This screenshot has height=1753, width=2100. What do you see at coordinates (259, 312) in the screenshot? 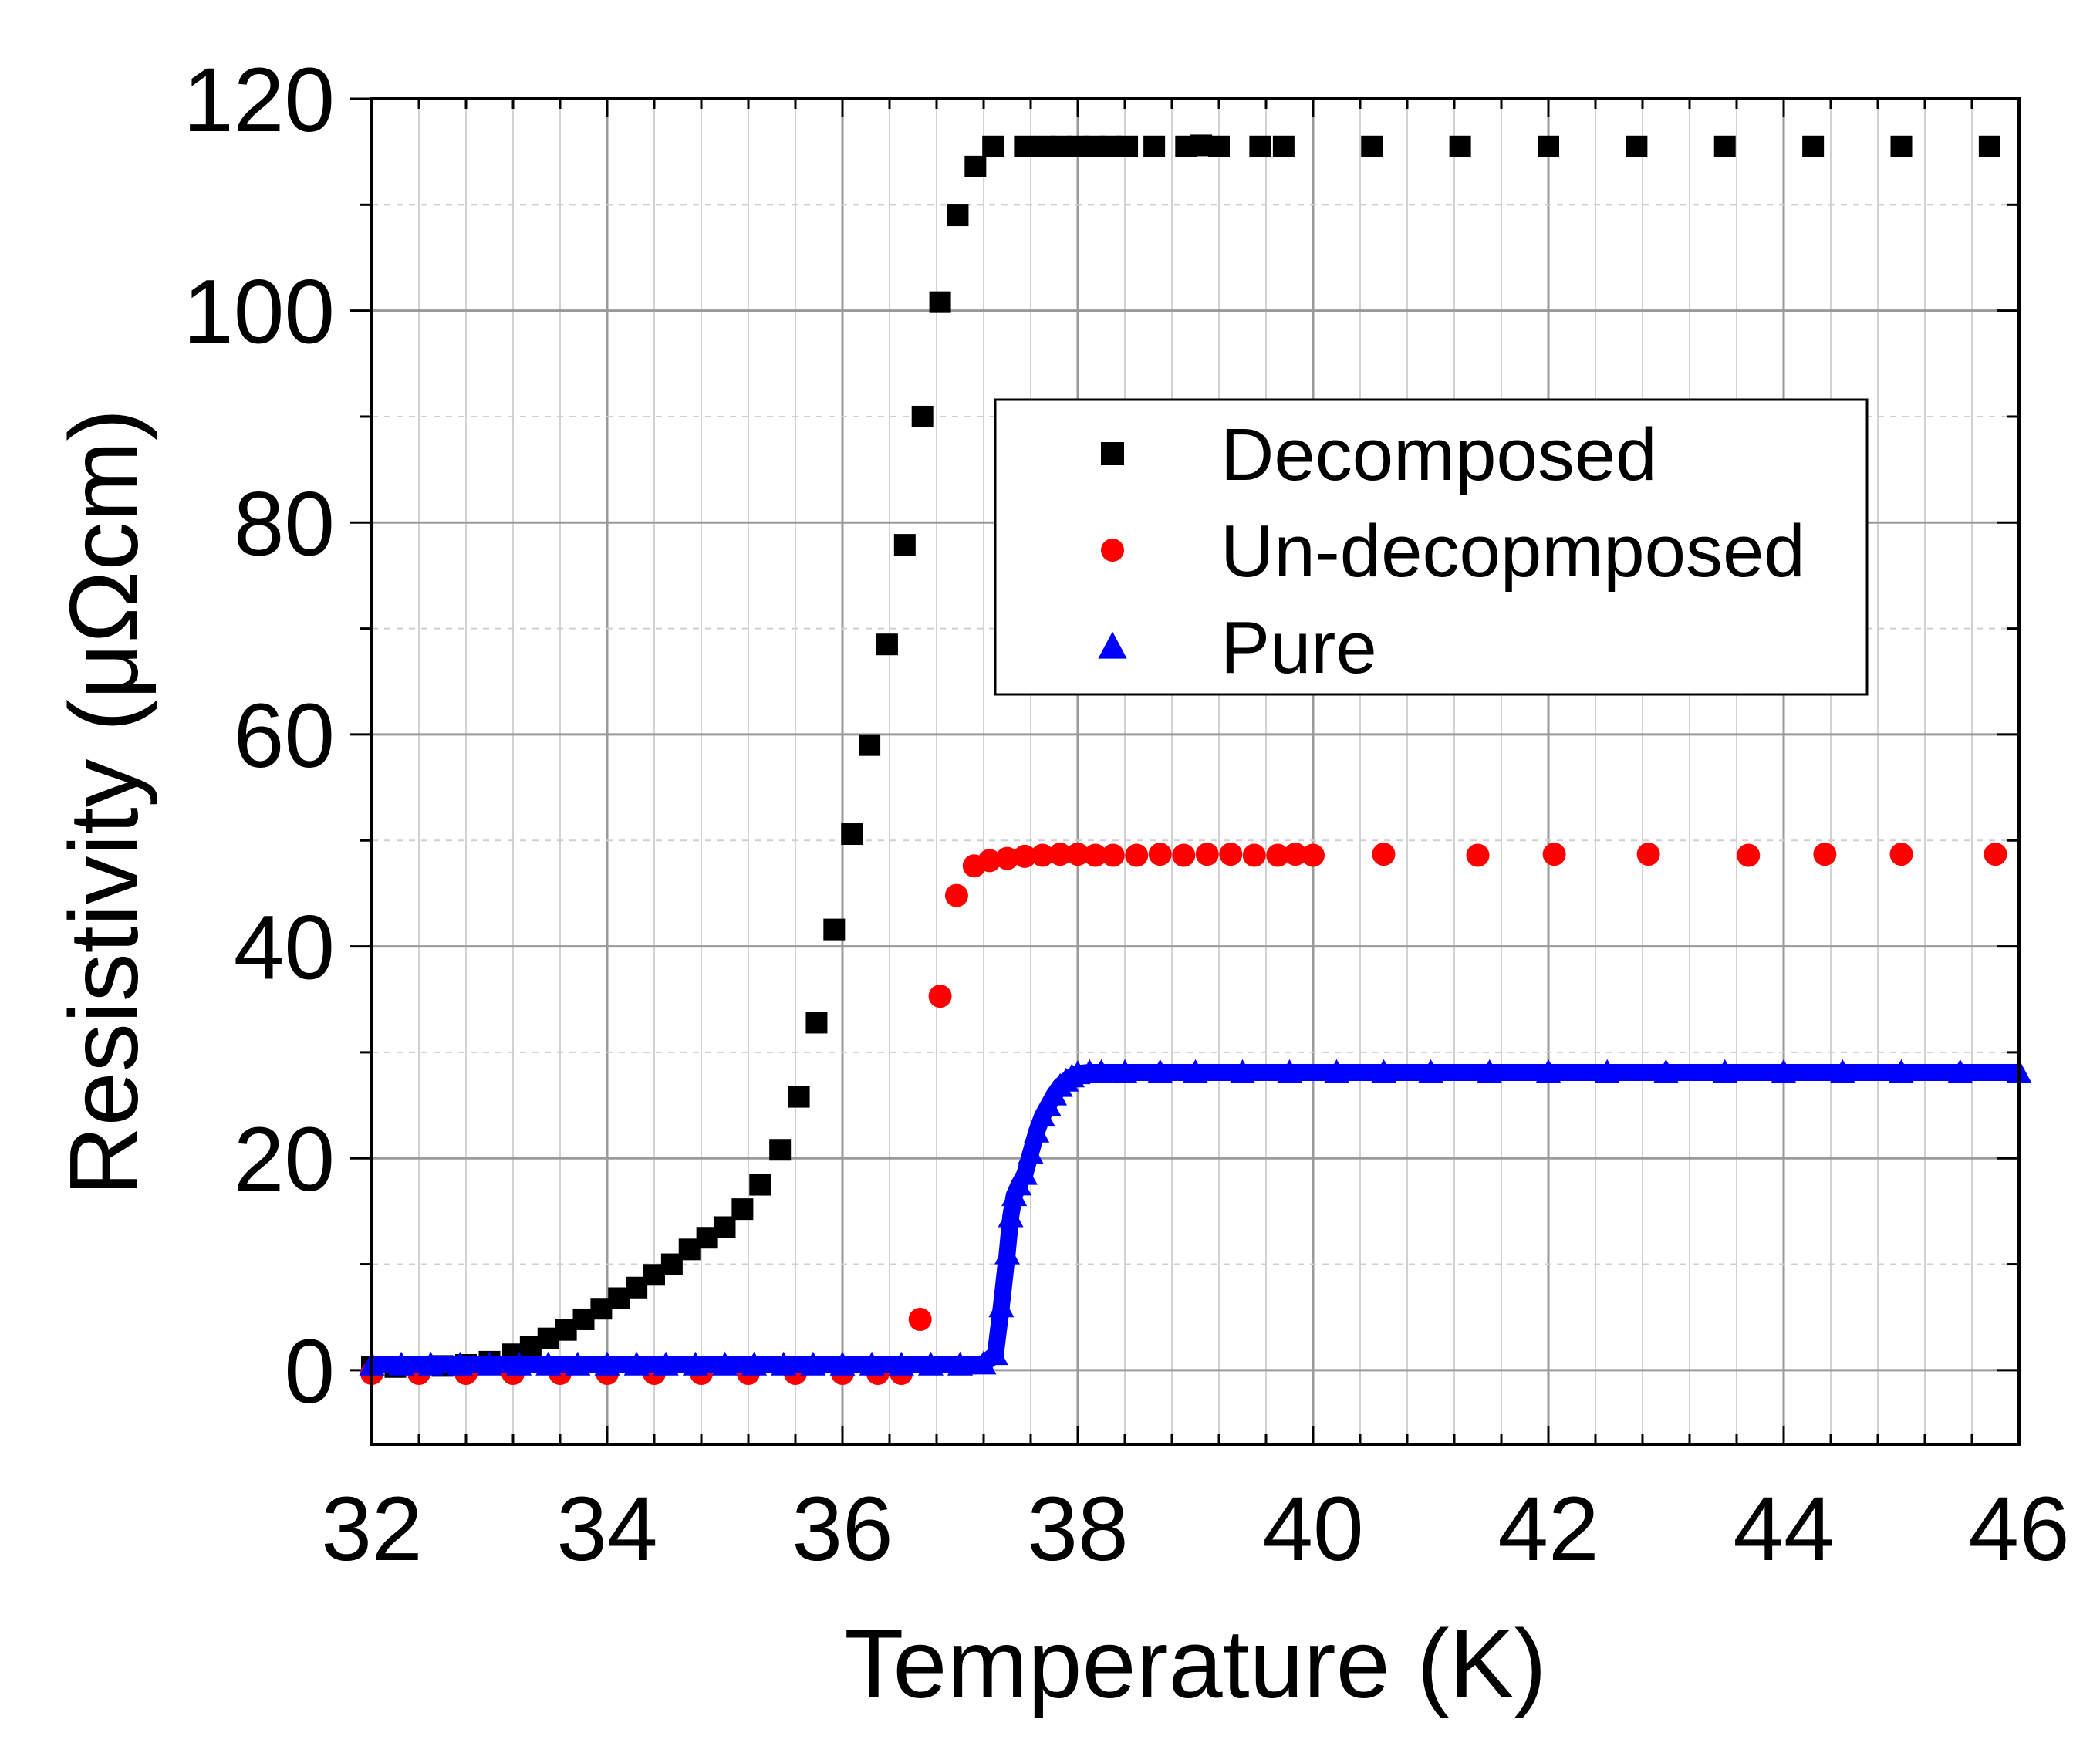
I see `y-tick-label: 100` at bounding box center [259, 312].